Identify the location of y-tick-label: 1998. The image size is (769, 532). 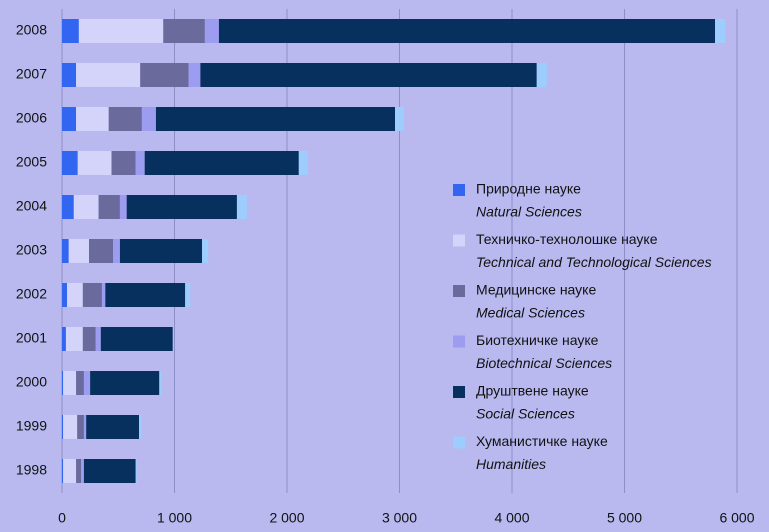
(31, 470).